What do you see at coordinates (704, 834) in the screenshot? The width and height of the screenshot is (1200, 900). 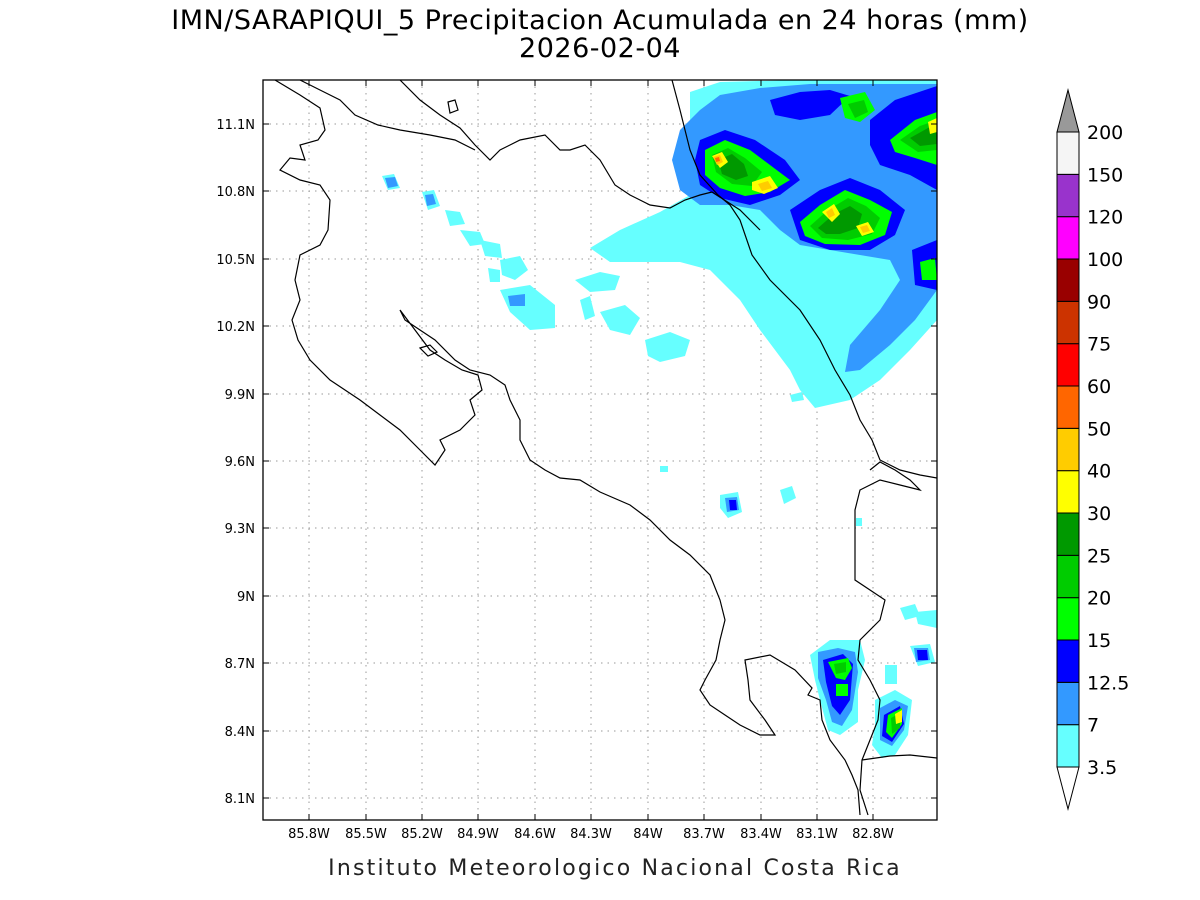 I see `x-tick-label: 83.7W` at bounding box center [704, 834].